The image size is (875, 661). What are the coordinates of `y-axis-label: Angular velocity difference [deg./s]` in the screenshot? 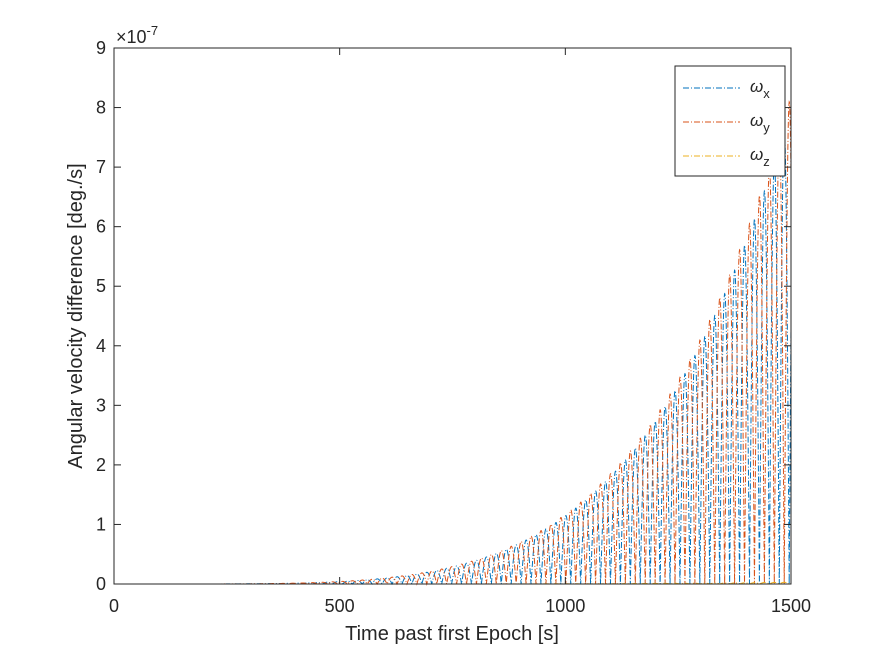 It's located at (76, 315).